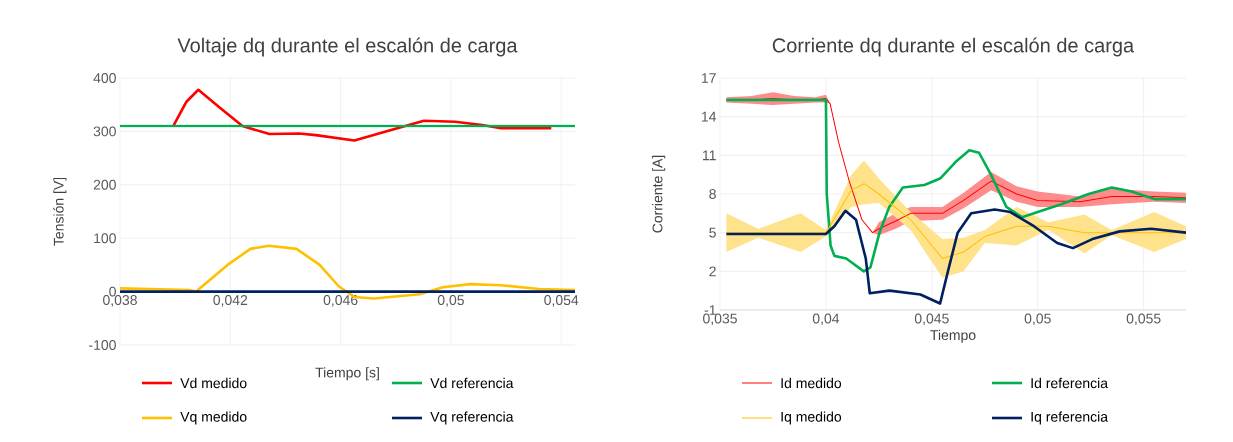  What do you see at coordinates (1070, 383) in the screenshot?
I see `legend-label: Id referencia` at bounding box center [1070, 383].